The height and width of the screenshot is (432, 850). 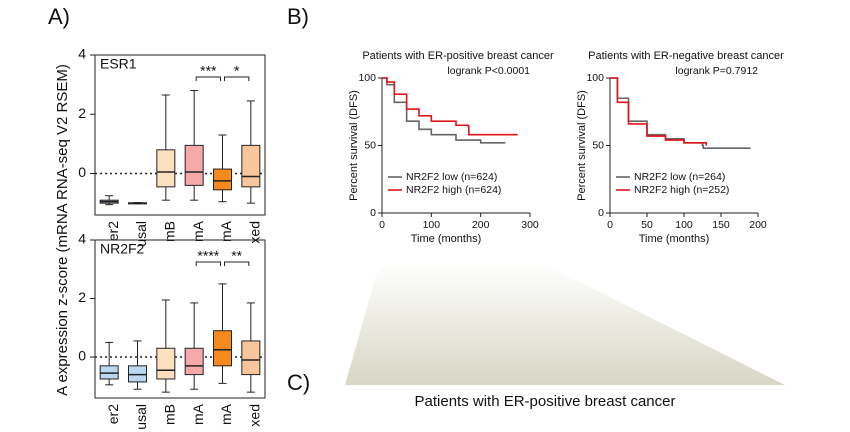 What do you see at coordinates (236, 256) in the screenshot?
I see `sig-label: **` at bounding box center [236, 256].